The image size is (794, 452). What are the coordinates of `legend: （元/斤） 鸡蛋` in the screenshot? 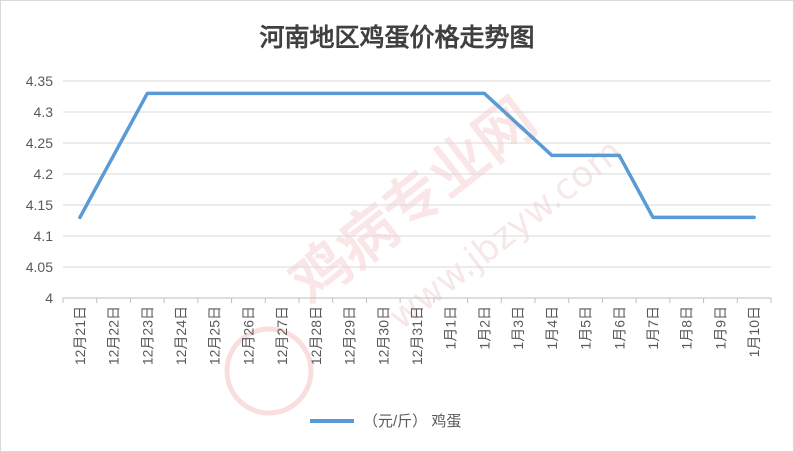 It's located at (385, 421).